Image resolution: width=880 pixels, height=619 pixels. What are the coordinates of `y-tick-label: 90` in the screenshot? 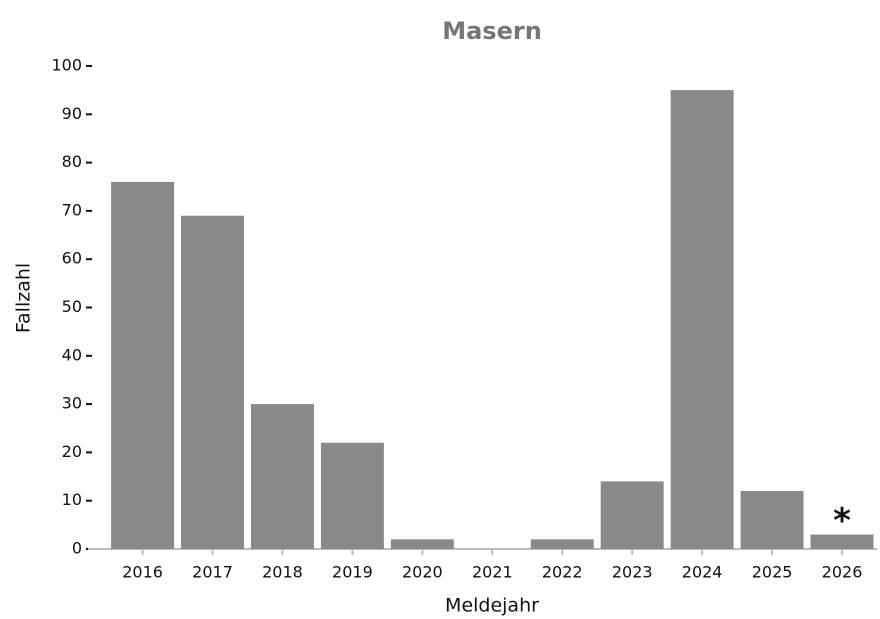 It's located at (72, 113).